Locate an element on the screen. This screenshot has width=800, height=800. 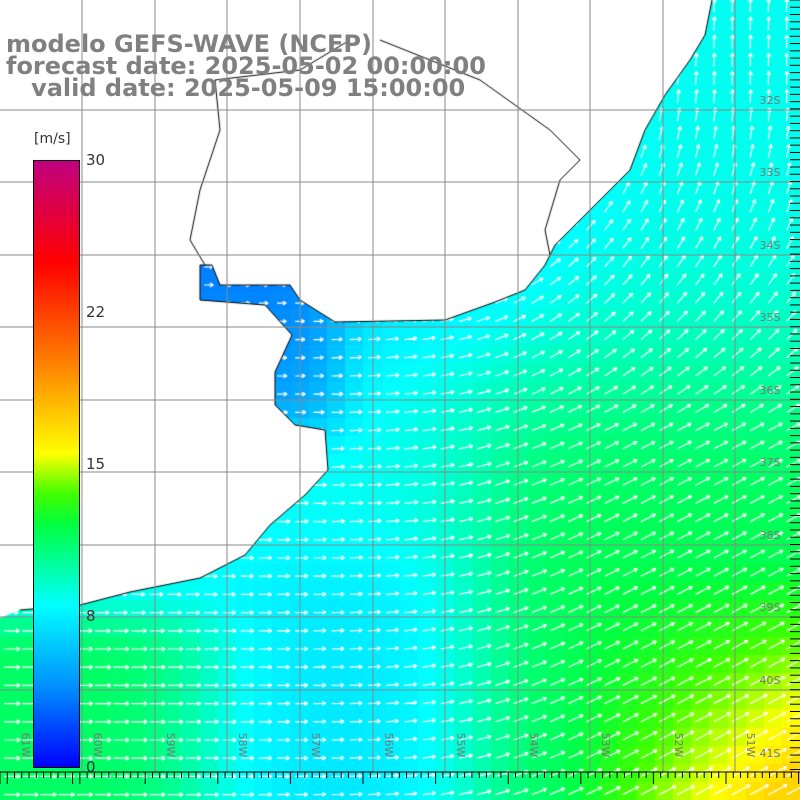
lat-label: 34S is located at coordinates (770, 245).